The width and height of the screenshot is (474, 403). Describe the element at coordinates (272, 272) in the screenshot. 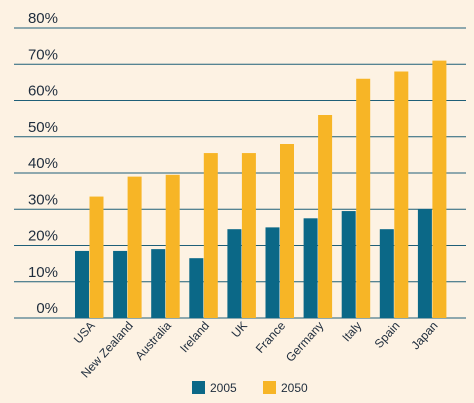

I see `bar-2005-france` at that location.